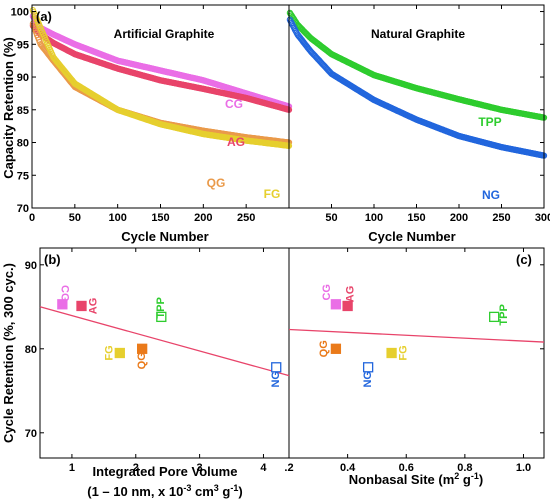 Image resolution: width=550 pixels, height=501 pixels. What do you see at coordinates (236, 142) in the screenshot?
I see `series-label: AG` at bounding box center [236, 142].